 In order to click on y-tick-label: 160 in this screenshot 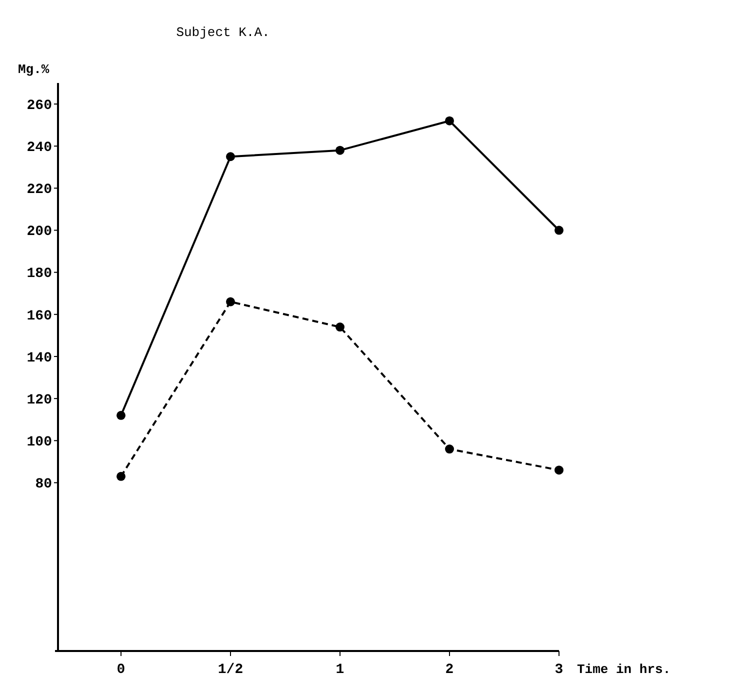, I will do `click(39, 316)`.